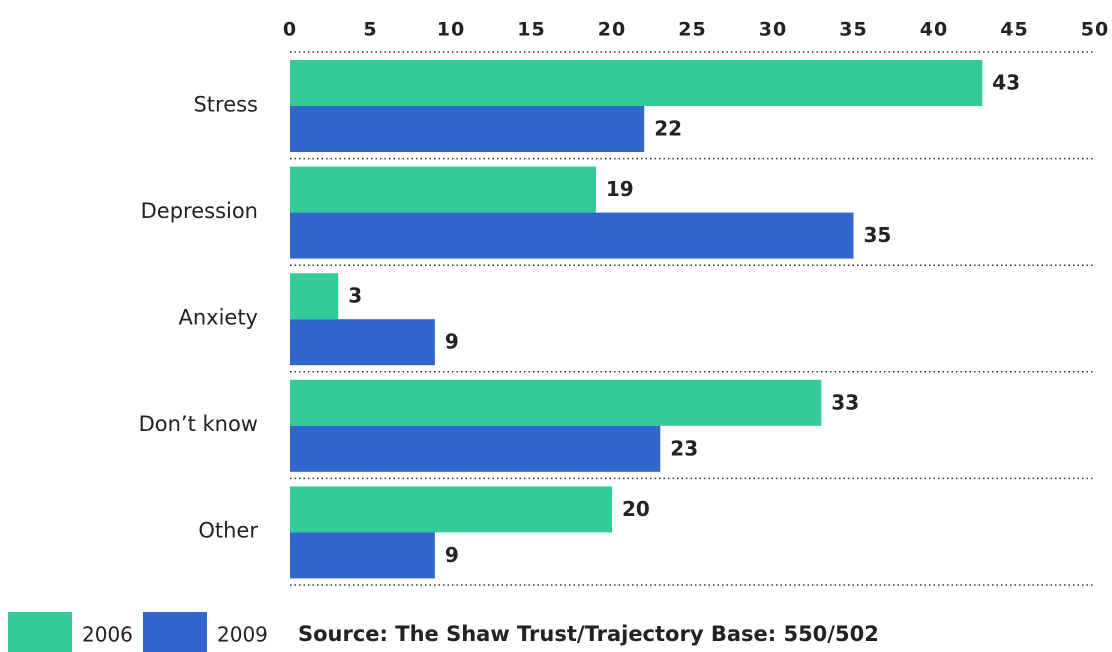 The image size is (1112, 652). I want to click on x-tick-label: 5, so click(370, 30).